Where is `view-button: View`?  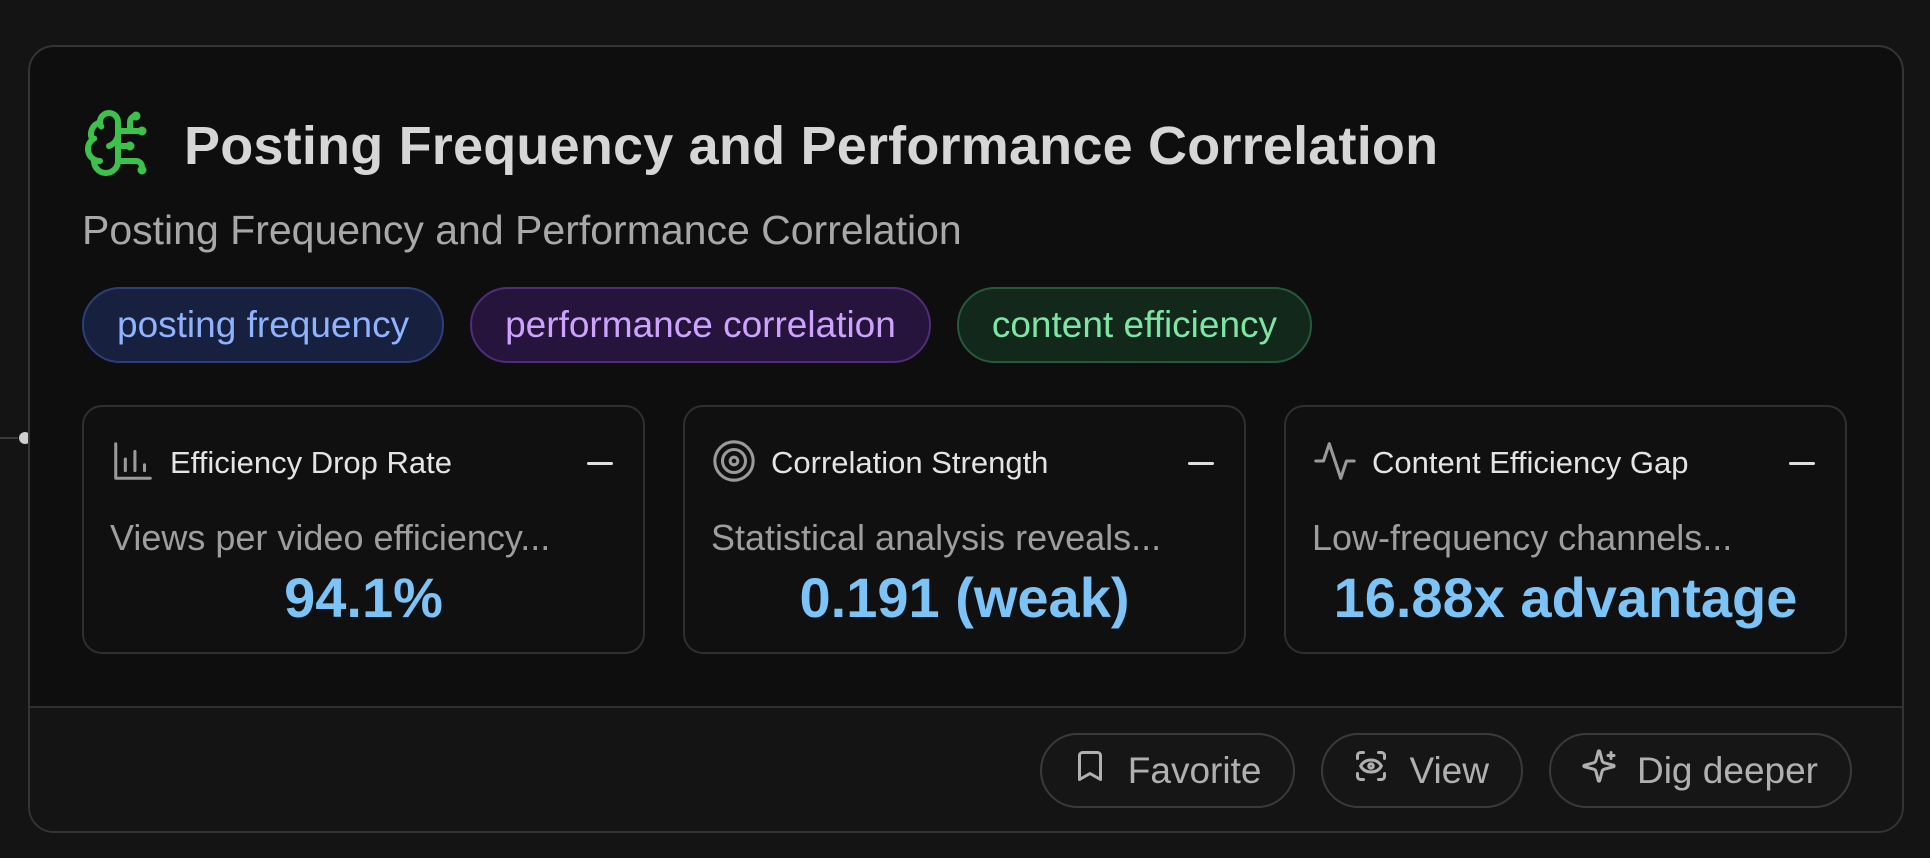 view-button: View is located at coordinates (1422, 770).